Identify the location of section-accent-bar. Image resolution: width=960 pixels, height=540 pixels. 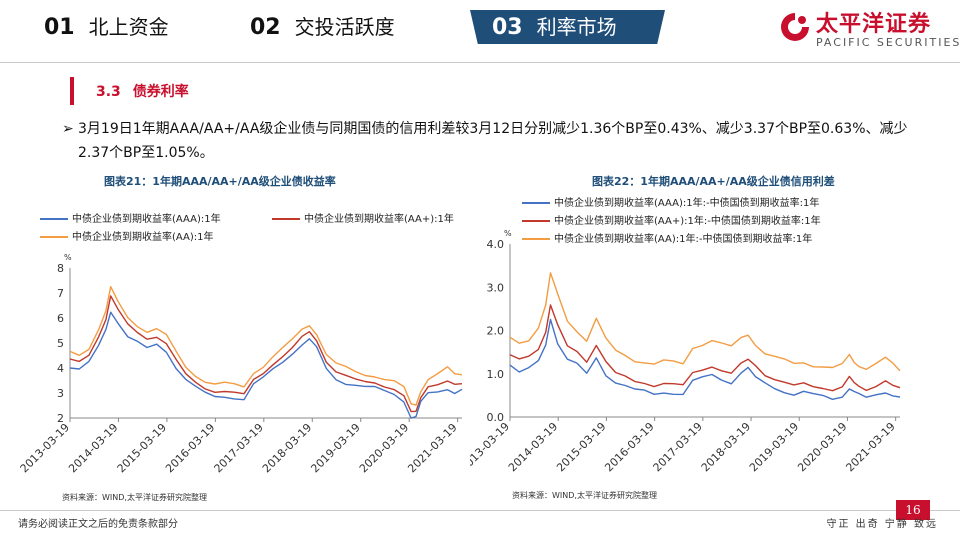
(72, 91).